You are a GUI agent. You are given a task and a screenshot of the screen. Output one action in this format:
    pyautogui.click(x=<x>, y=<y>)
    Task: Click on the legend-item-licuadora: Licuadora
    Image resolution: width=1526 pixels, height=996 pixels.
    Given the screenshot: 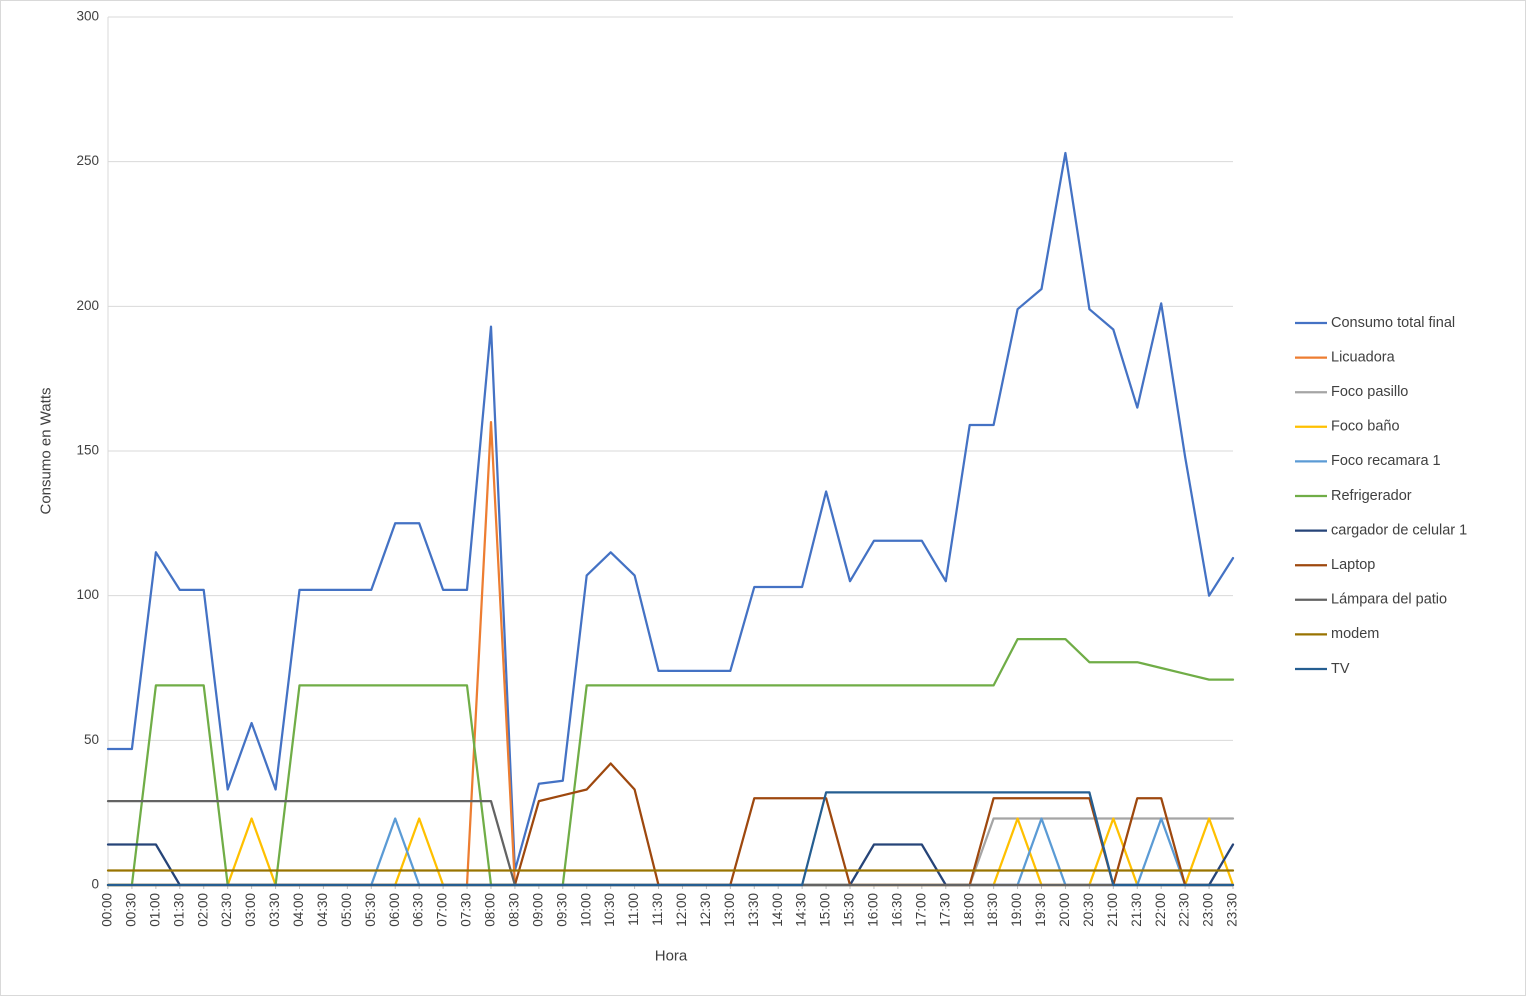 What is the action you would take?
    pyautogui.click(x=1345, y=357)
    